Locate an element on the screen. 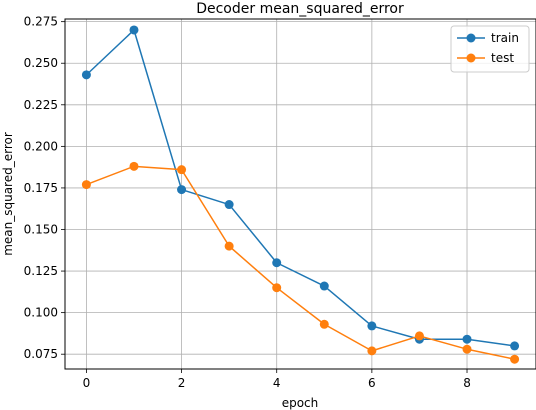  x-axis-ticks: 0 2 4 6 8 is located at coordinates (277, 379).